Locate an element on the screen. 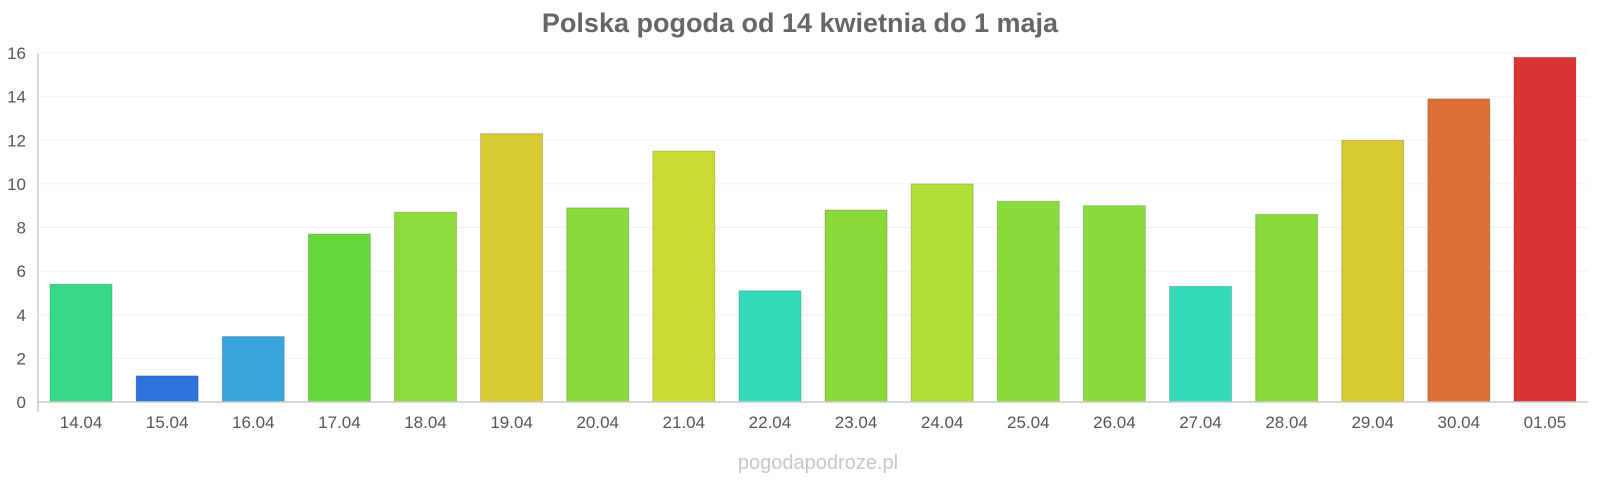 The image size is (1600, 480). x-tick-label: 26.04 is located at coordinates (1114, 422).